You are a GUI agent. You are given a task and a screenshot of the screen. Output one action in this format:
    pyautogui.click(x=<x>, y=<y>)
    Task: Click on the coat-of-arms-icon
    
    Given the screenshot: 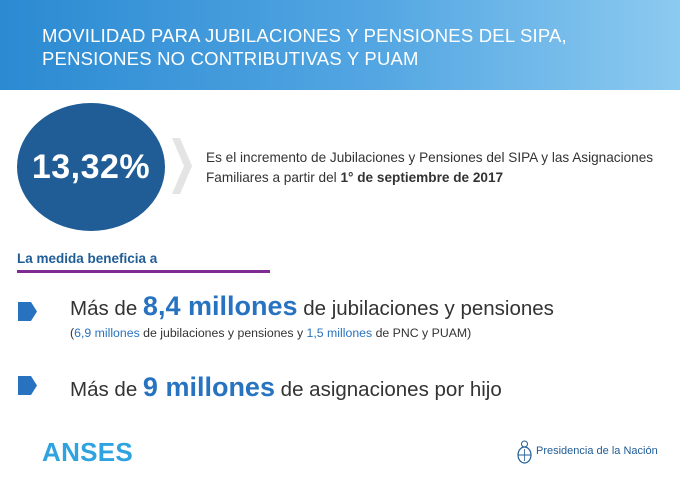 What is the action you would take?
    pyautogui.click(x=524, y=452)
    